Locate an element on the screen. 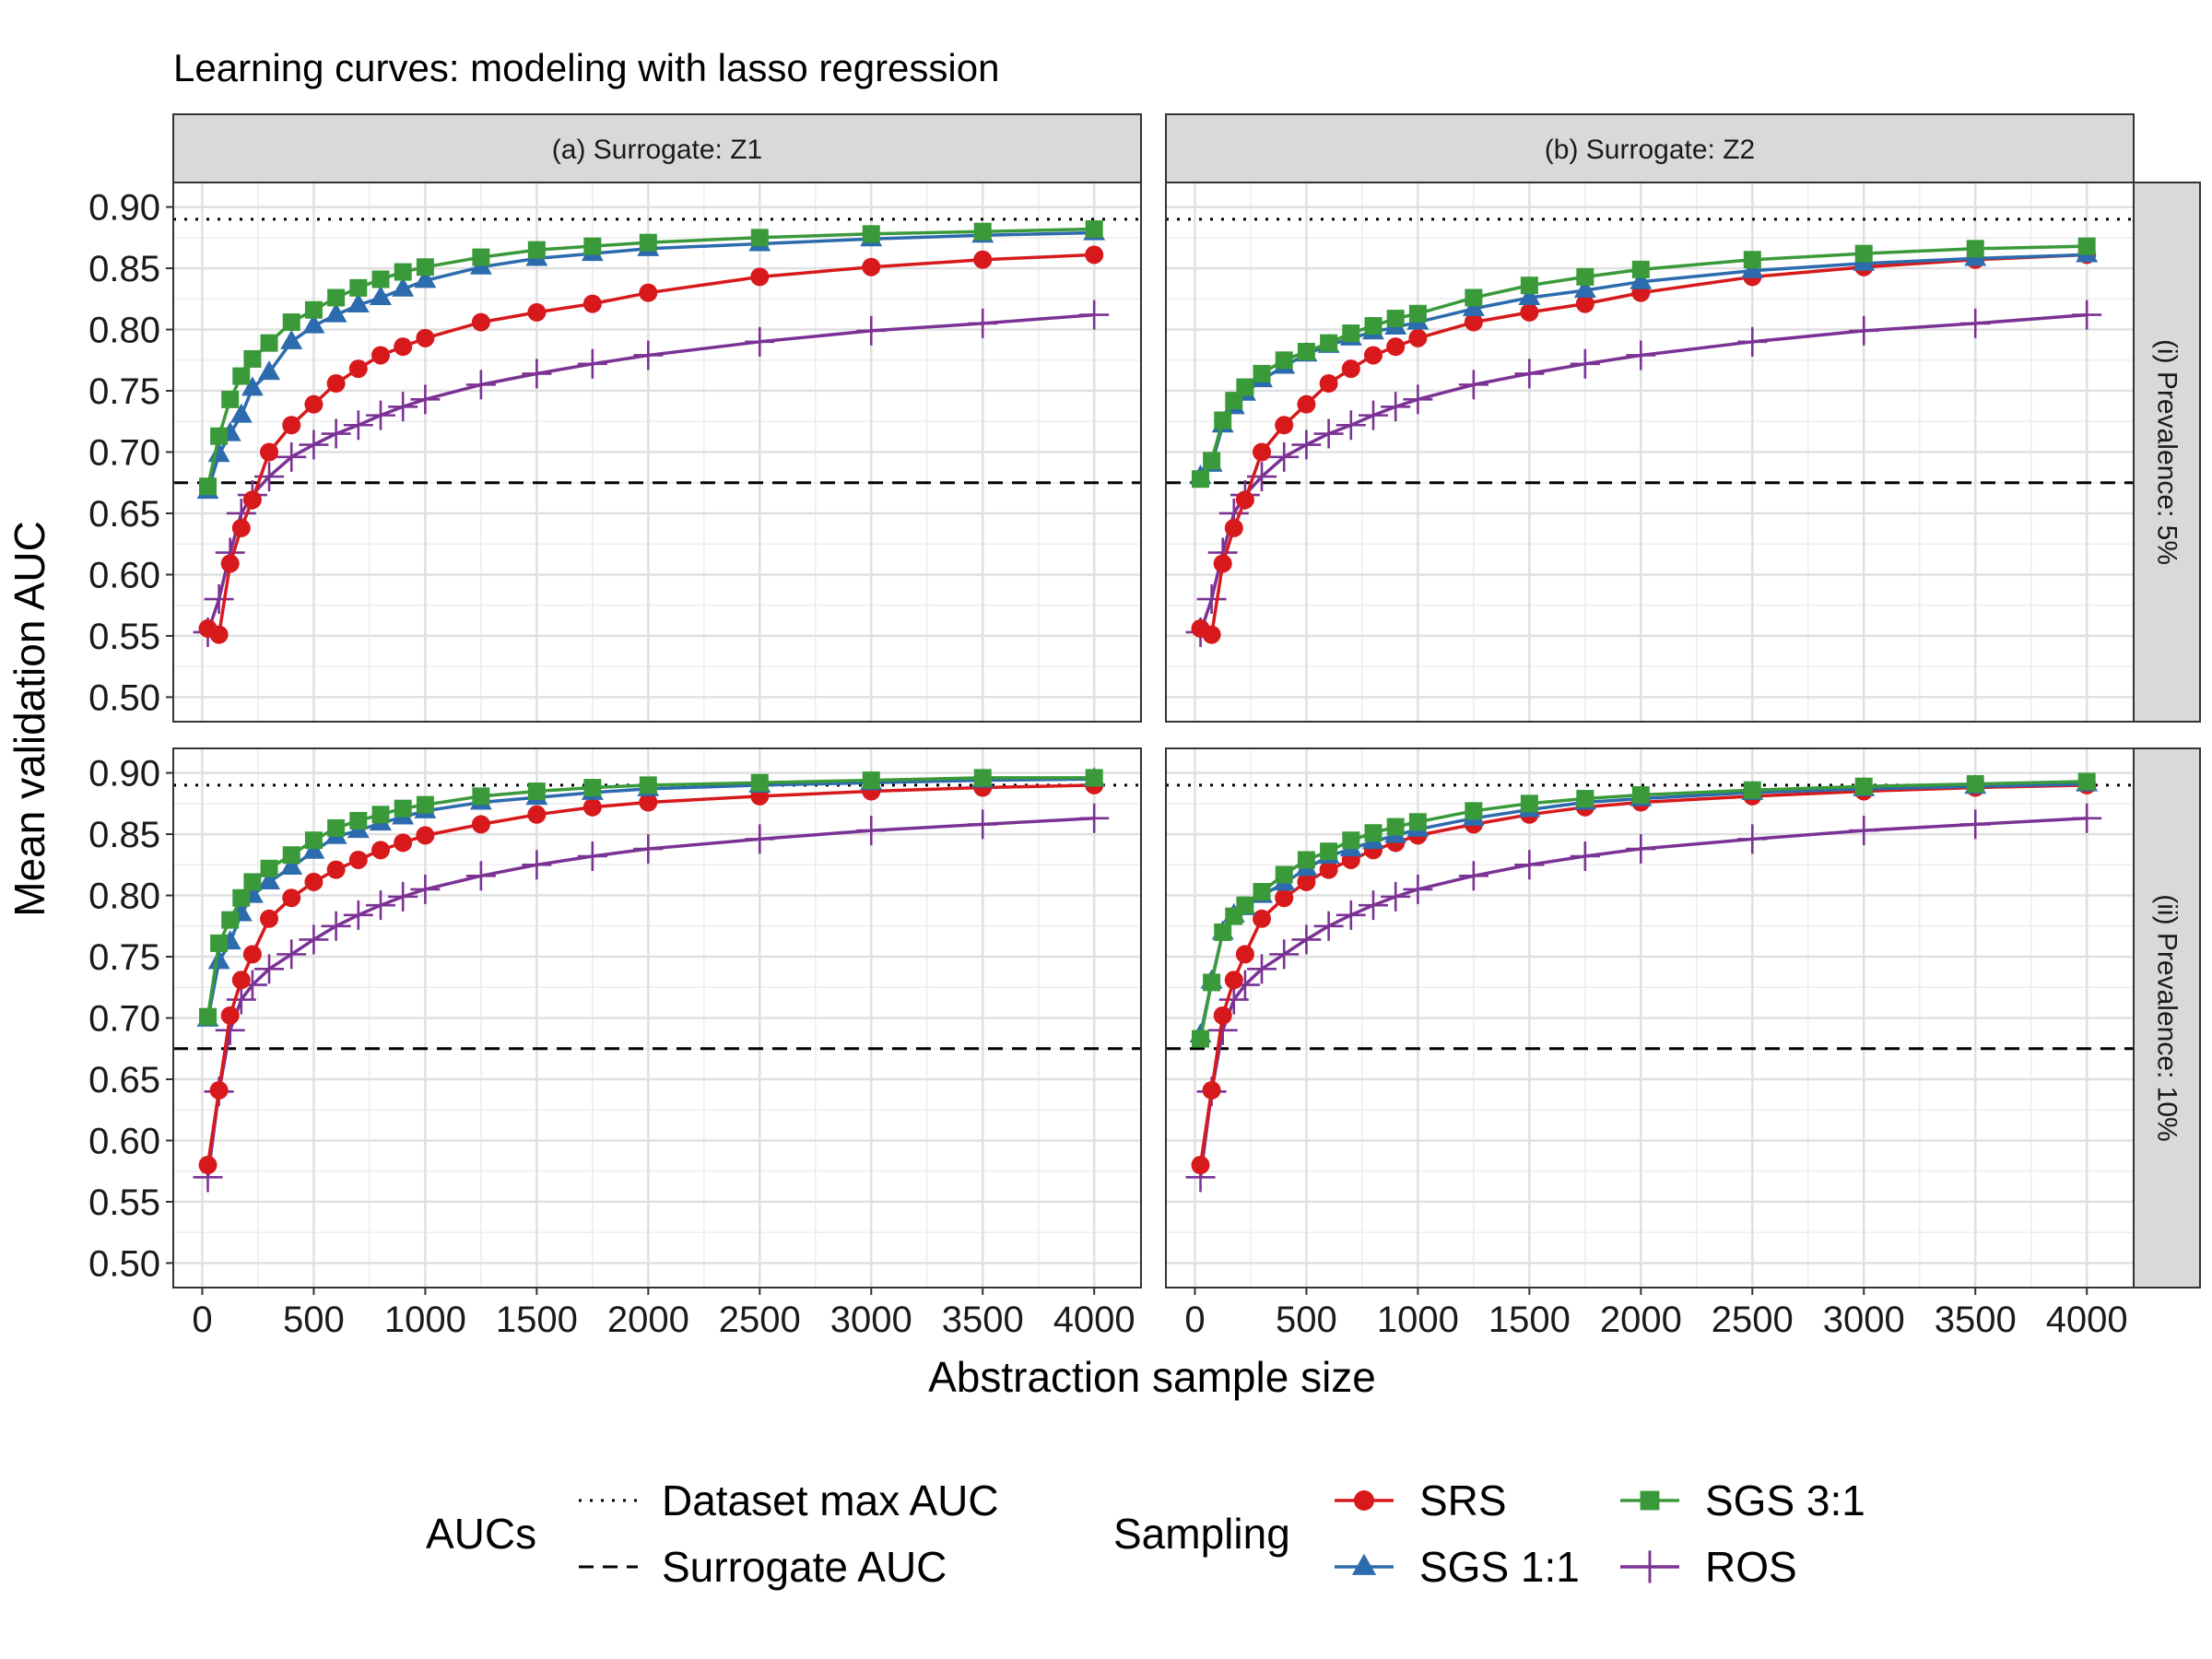 The height and width of the screenshot is (1659, 2212). row-strip-label: (ii) Prevalence: 10% is located at coordinates (2167, 1017).